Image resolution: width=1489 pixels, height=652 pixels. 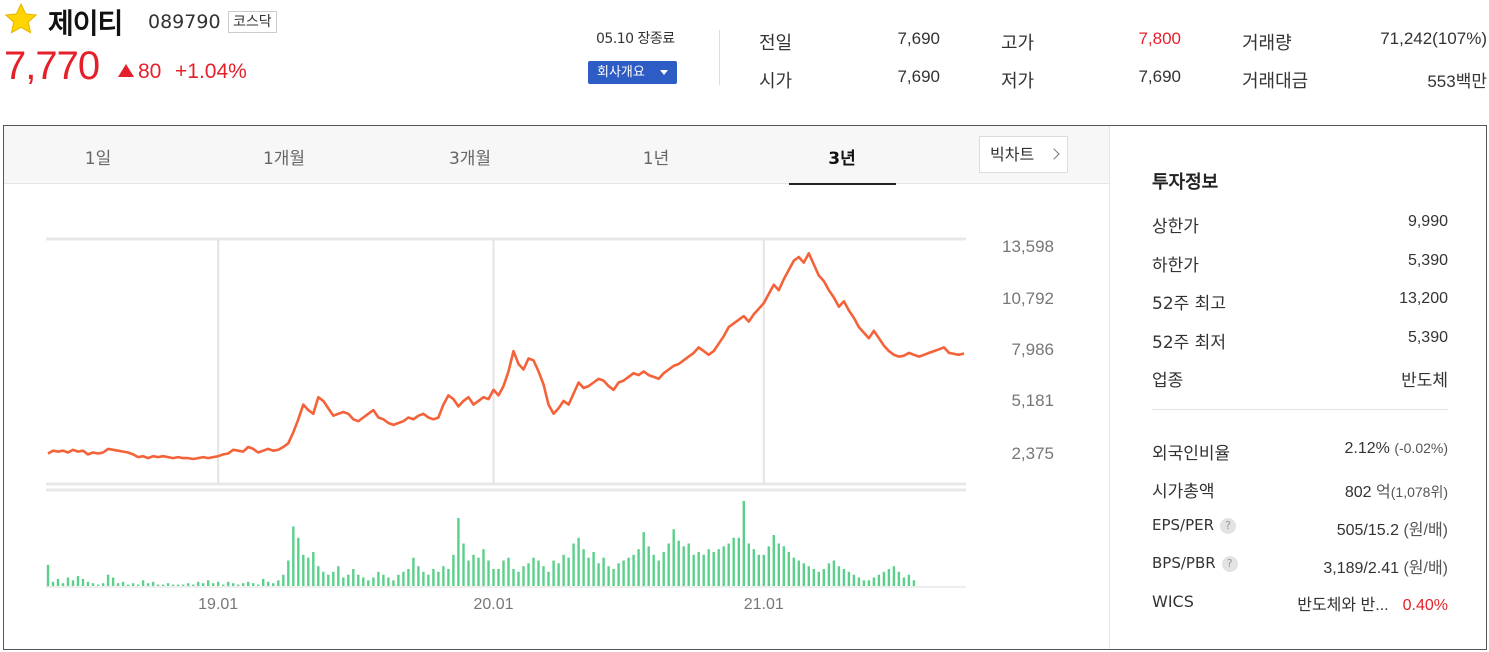 What do you see at coordinates (1195, 563) in the screenshot?
I see `bps-pbr-label: BPS/PBR?` at bounding box center [1195, 563].